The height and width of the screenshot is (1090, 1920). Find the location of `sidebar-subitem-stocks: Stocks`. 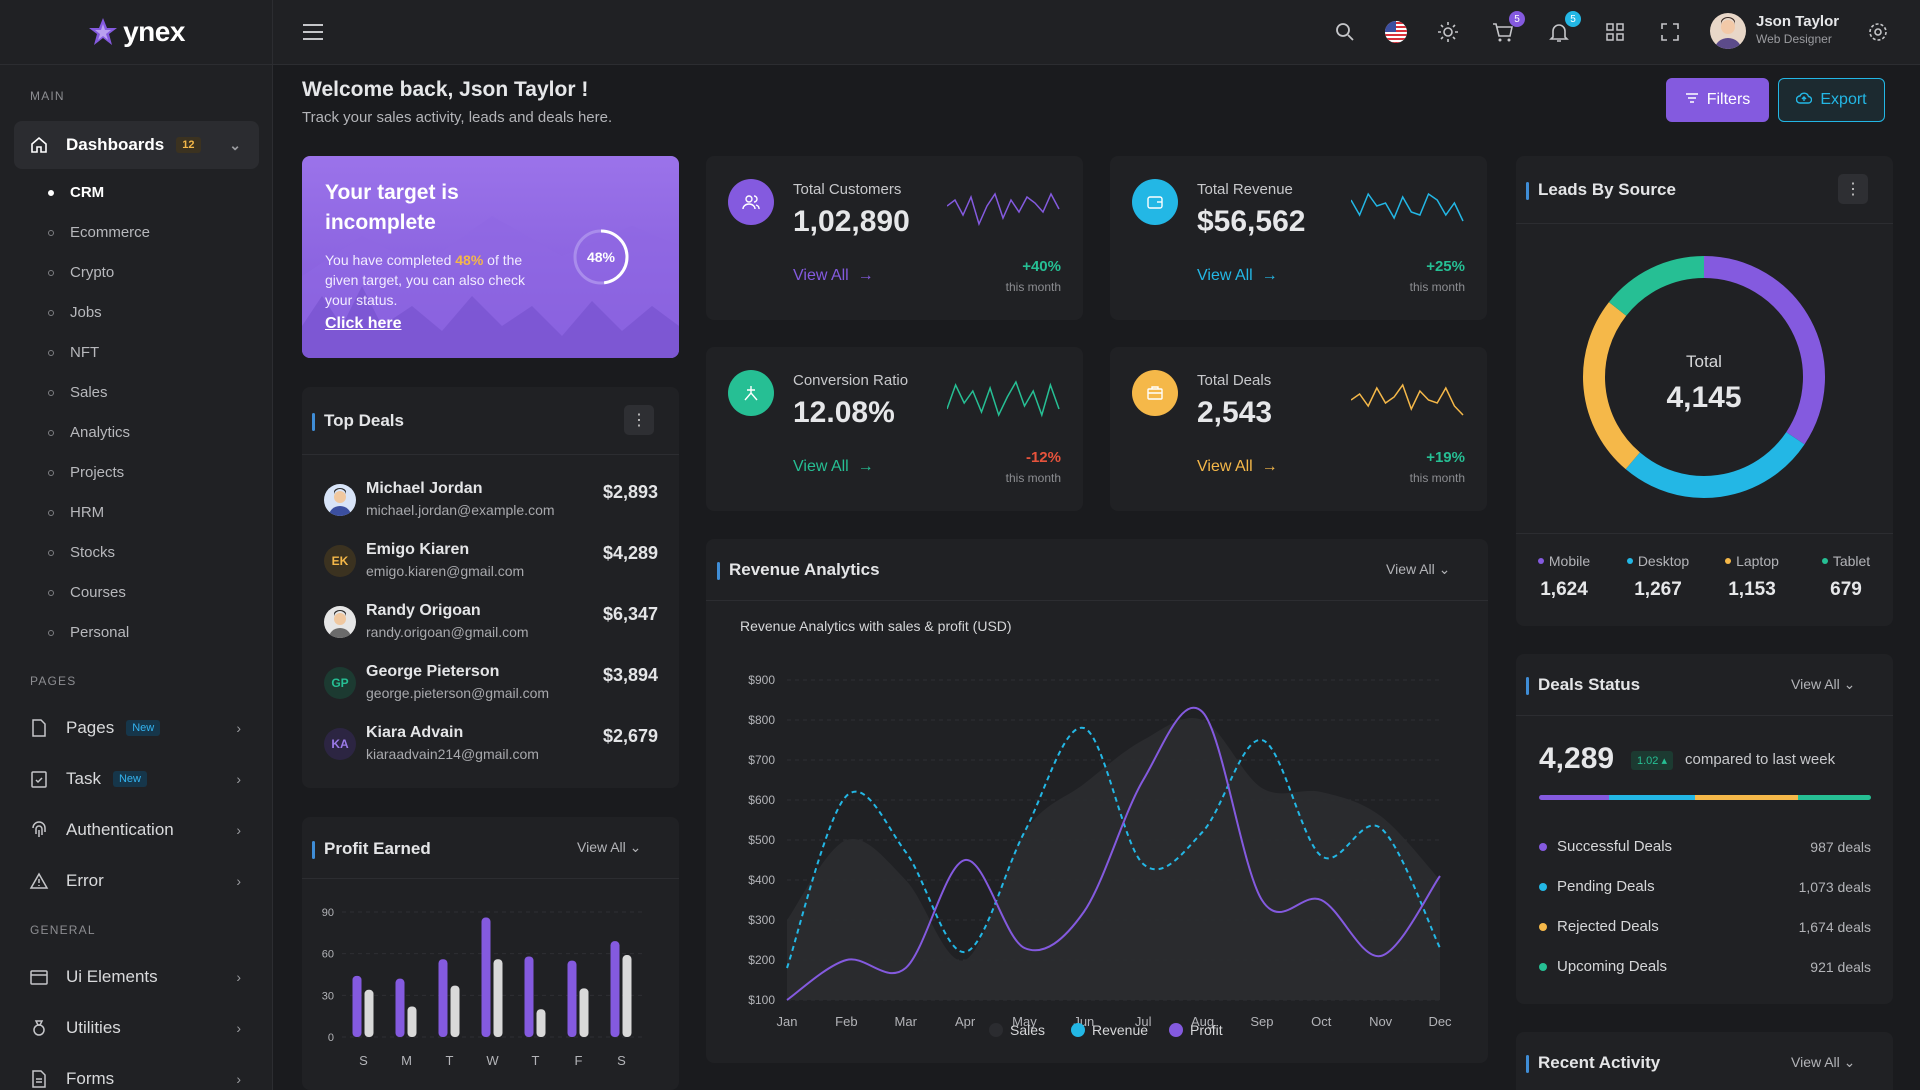

sidebar-subitem-stocks: Stocks is located at coordinates (81, 552).